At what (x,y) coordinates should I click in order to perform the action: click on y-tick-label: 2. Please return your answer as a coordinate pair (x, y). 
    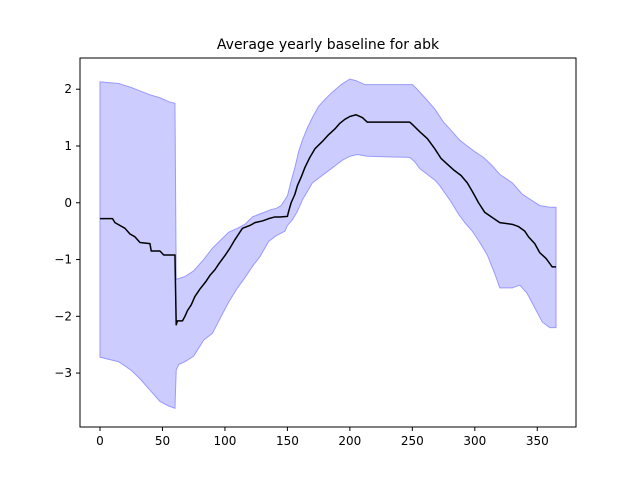
    Looking at the image, I should click on (68, 89).